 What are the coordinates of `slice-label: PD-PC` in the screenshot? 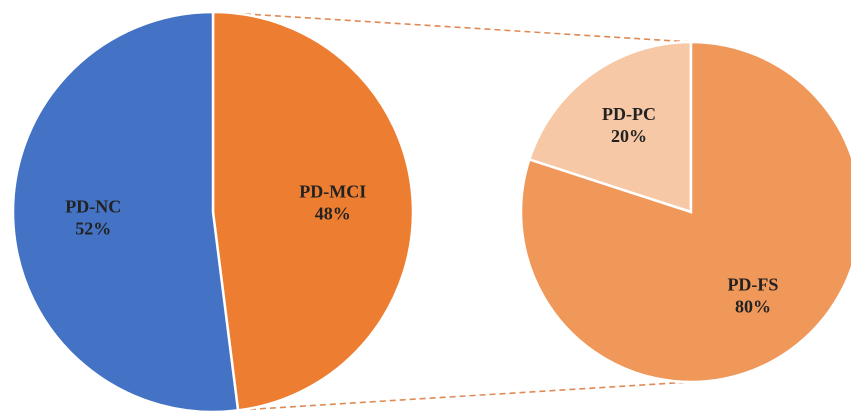 It's located at (629, 114).